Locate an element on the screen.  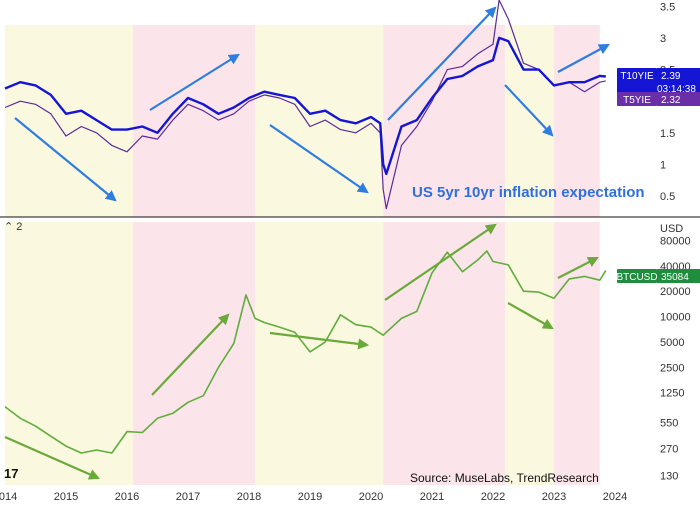
x-tick: 2017 is located at coordinates (188, 497).